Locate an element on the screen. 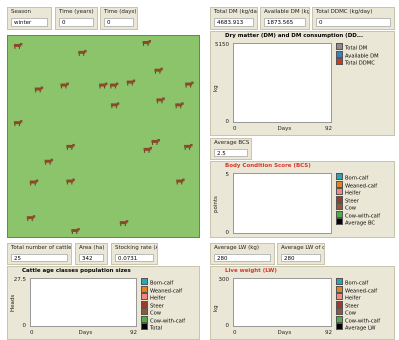  monitor: Total DDMC (kg/day) 0 is located at coordinates (353, 18).